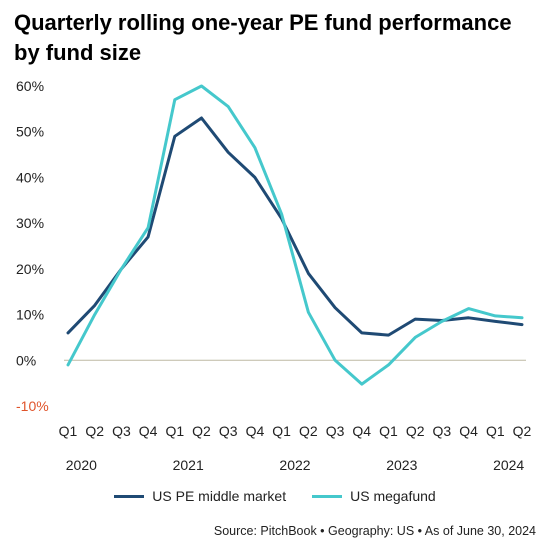 Image resolution: width=550 pixels, height=550 pixels. Describe the element at coordinates (401, 465) in the screenshot. I see `year-label: 2023` at that location.